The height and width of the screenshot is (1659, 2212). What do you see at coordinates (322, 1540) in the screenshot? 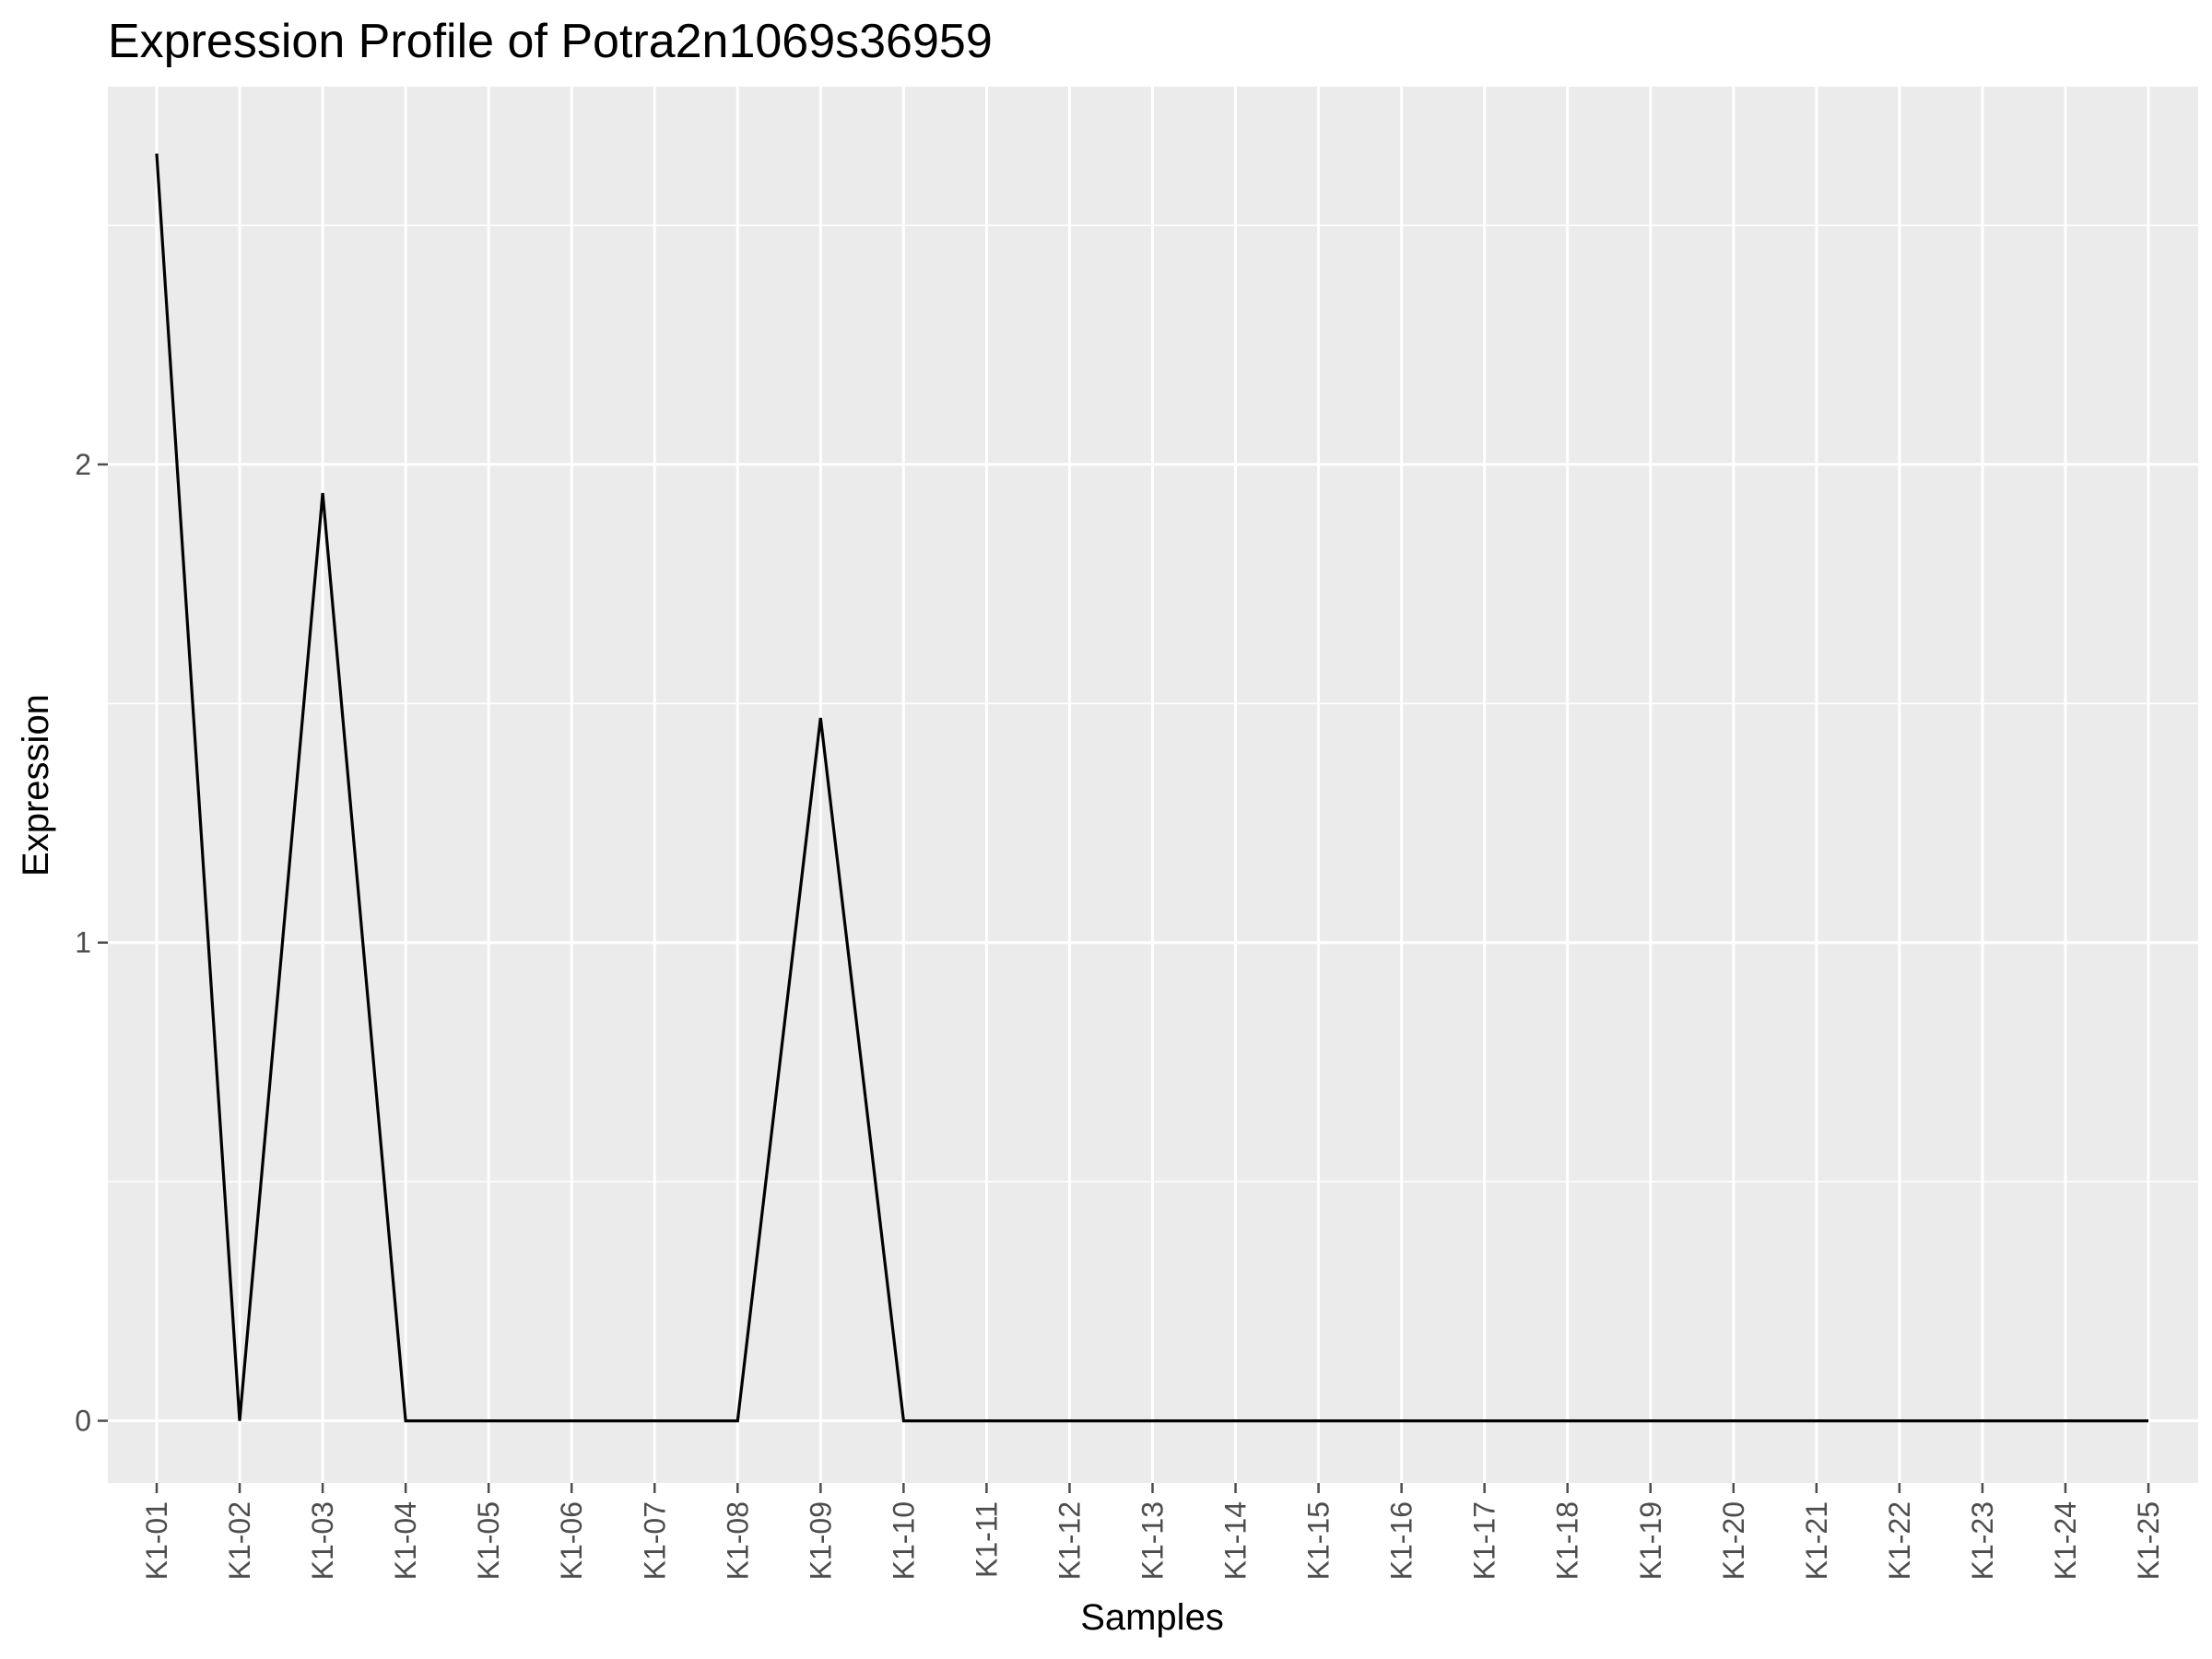
I see `x-tick-label: K1-03` at bounding box center [322, 1540].